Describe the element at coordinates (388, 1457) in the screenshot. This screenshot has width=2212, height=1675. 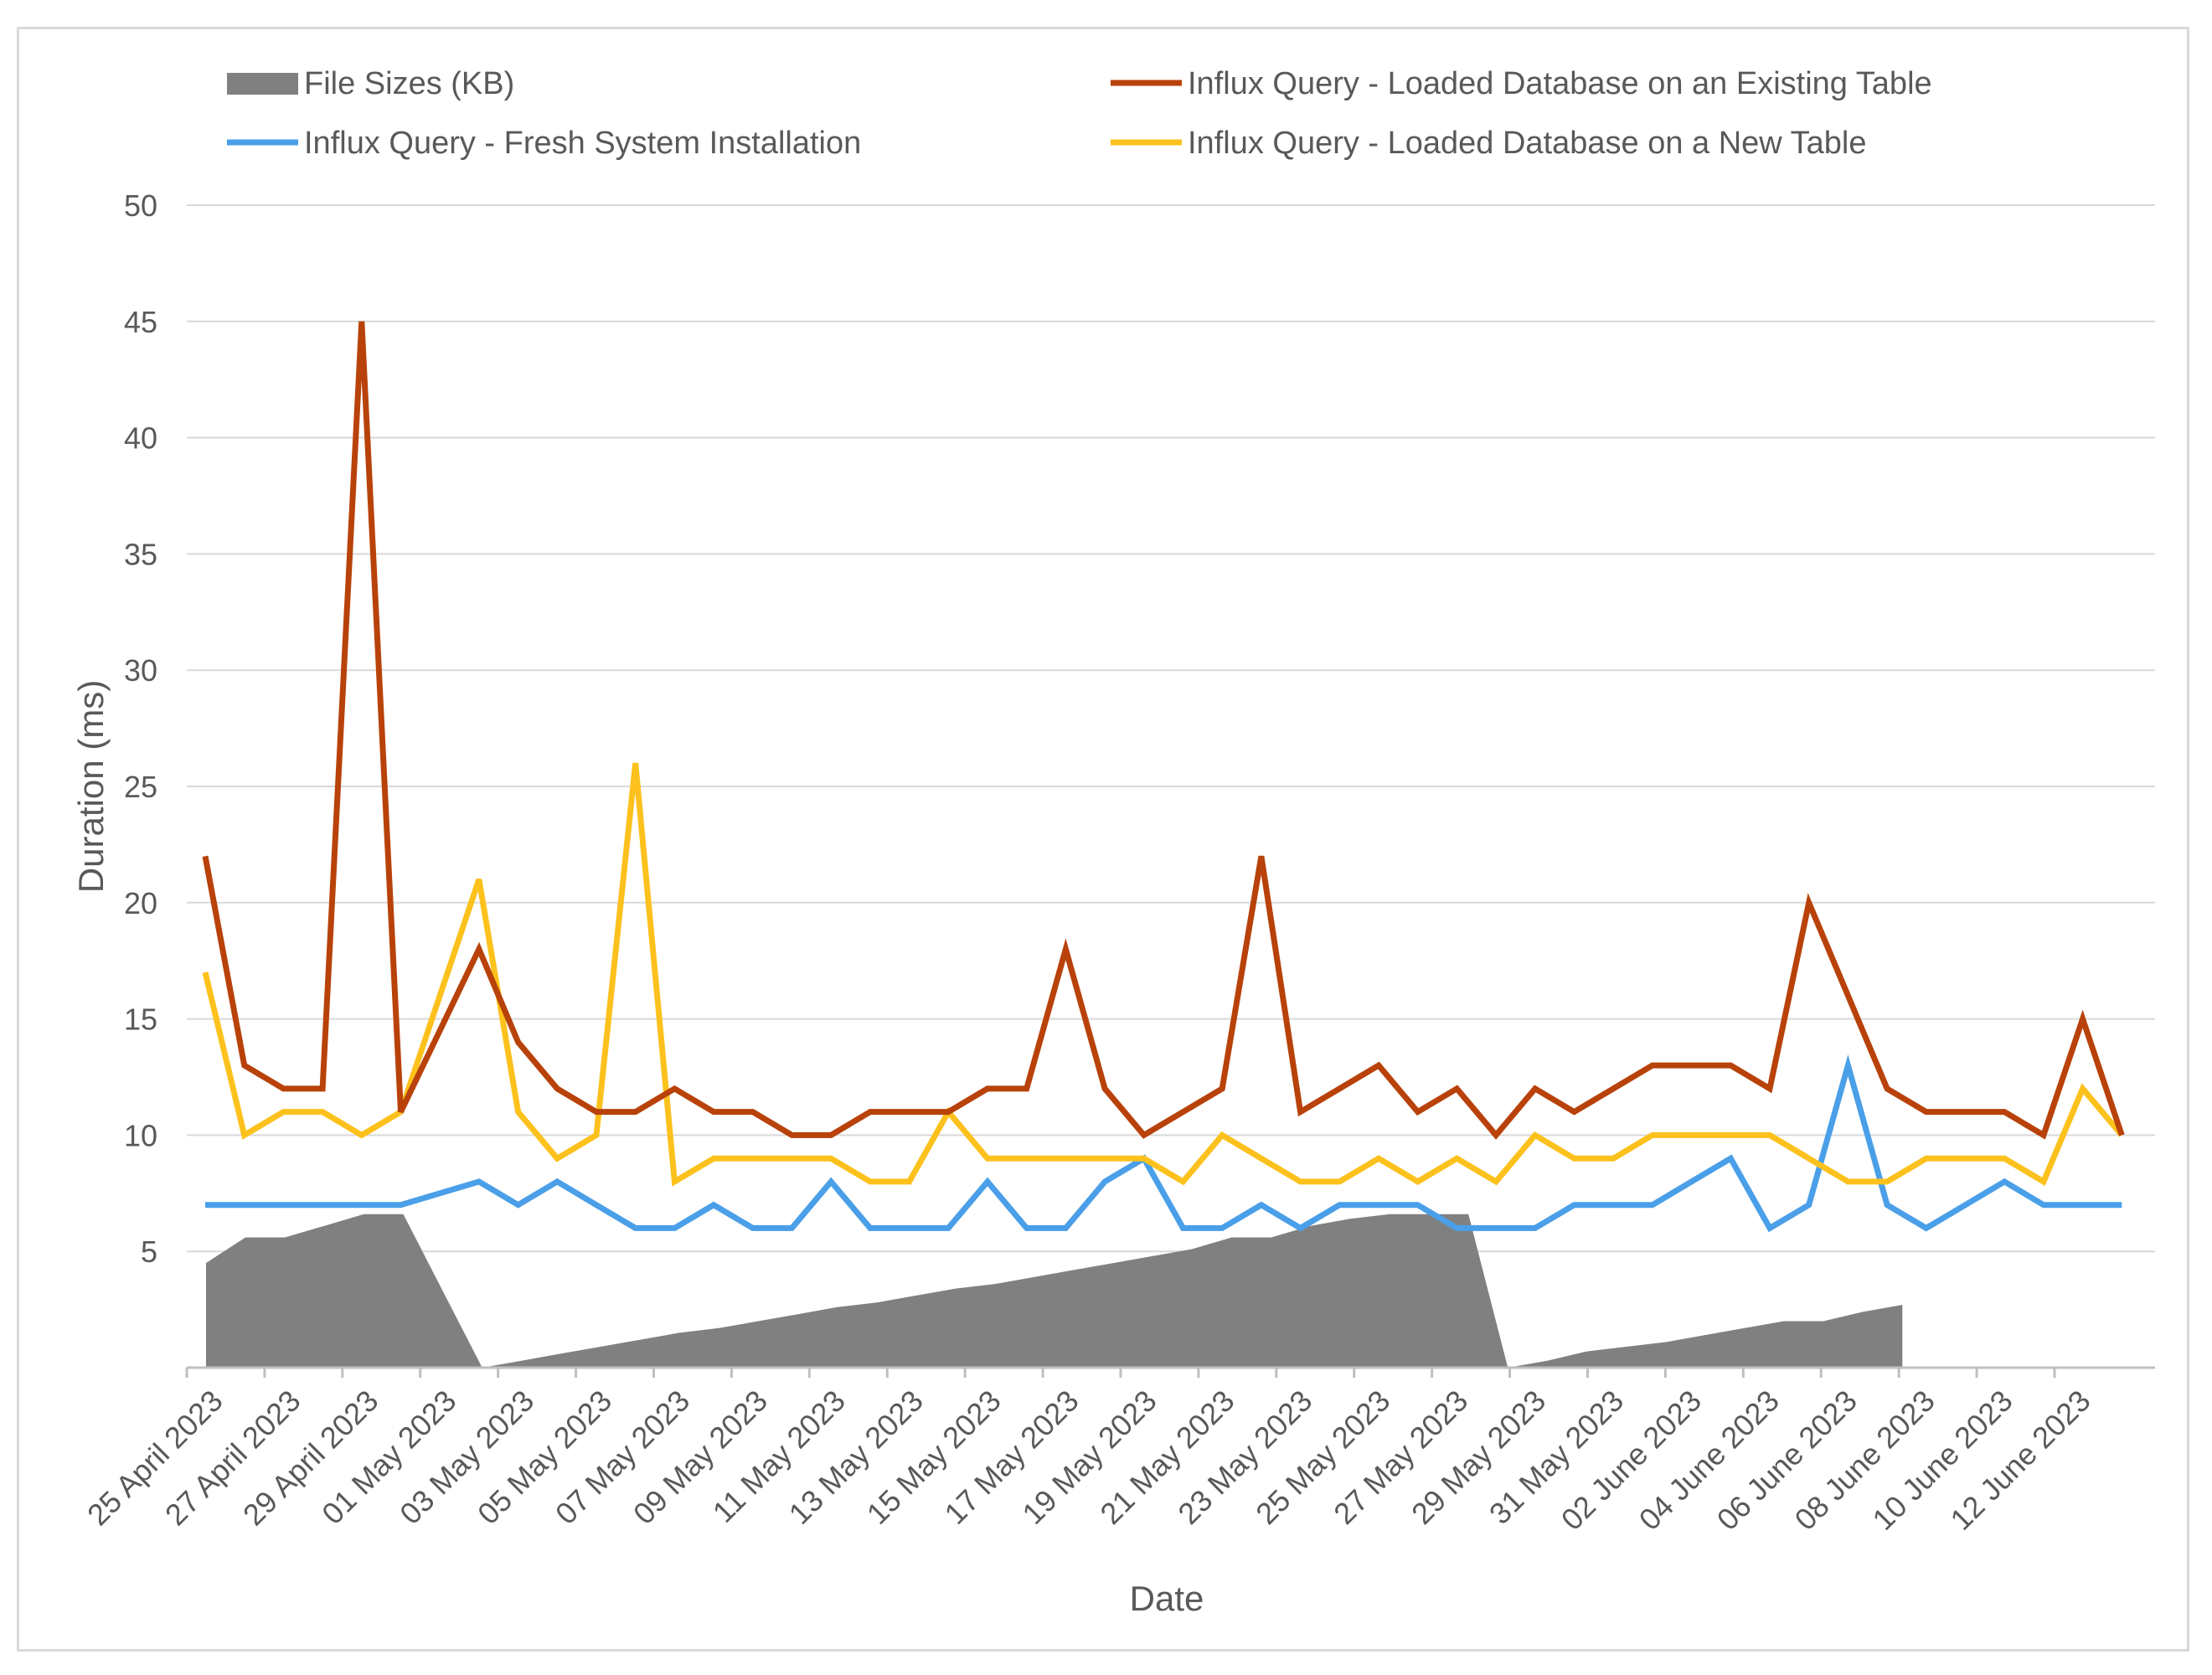
I see `x-tick-label: 01 May 2023` at that location.